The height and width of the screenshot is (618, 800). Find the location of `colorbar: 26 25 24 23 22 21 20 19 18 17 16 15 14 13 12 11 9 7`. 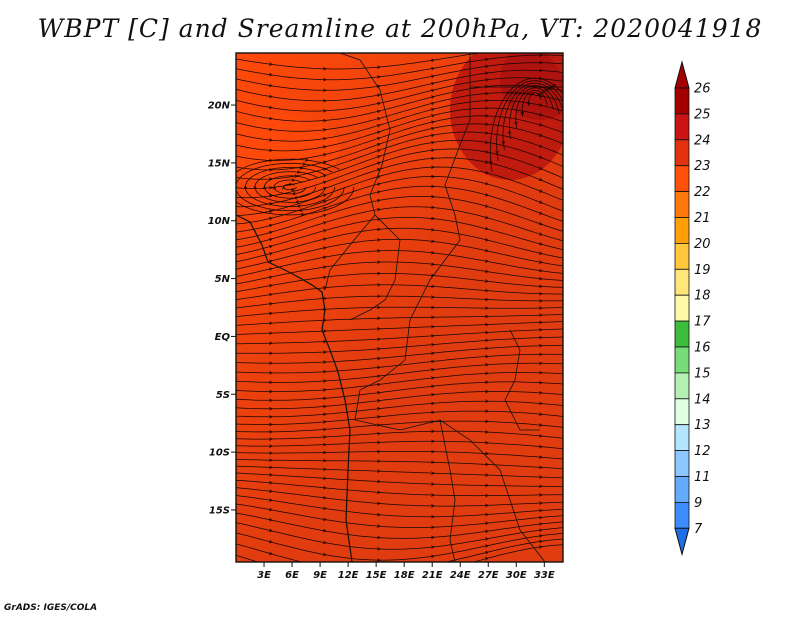

colorbar: 26 25 24 23 22 21 20 19 18 17 16 15 14 13 12 11 9 7 is located at coordinates (692, 308).